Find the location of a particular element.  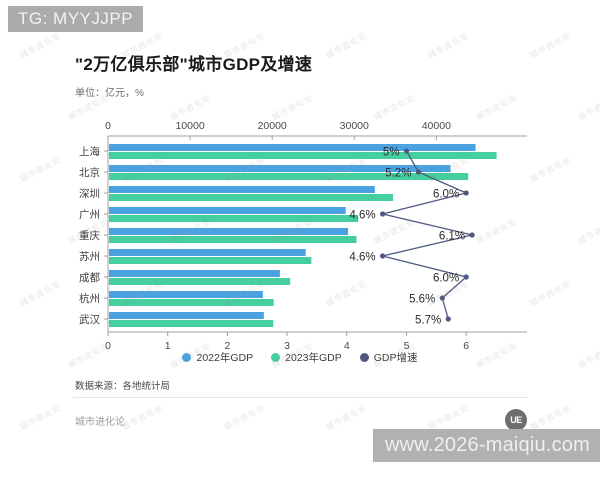

category-label: 上海 is located at coordinates (89, 151).